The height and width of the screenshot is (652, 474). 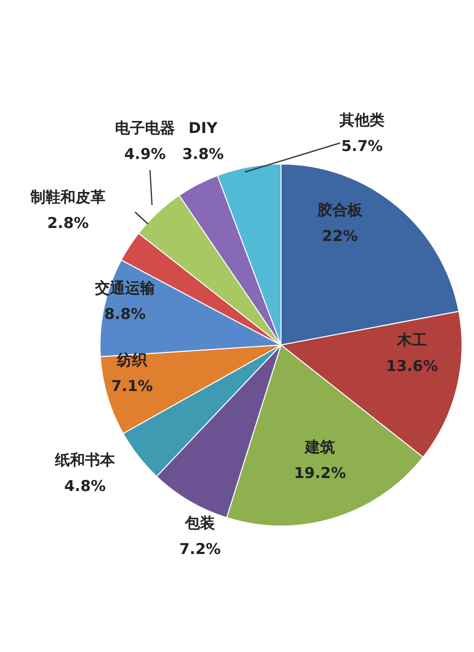 I want to click on slice-label: 包装, so click(x=199, y=523).